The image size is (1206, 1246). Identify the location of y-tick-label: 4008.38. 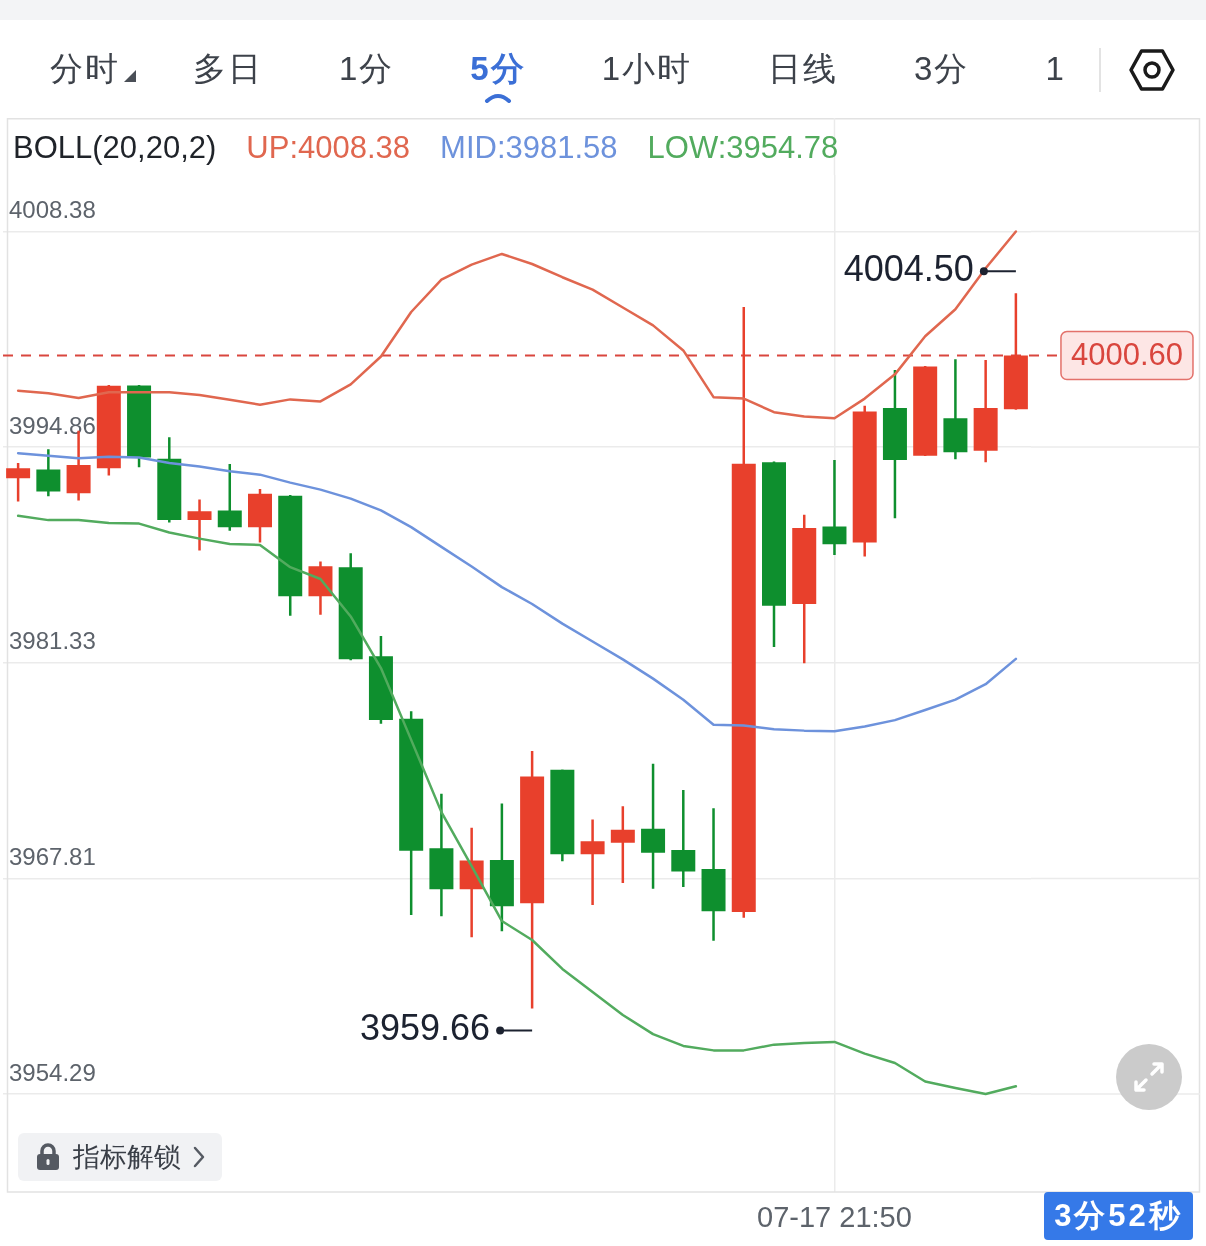
(52, 210).